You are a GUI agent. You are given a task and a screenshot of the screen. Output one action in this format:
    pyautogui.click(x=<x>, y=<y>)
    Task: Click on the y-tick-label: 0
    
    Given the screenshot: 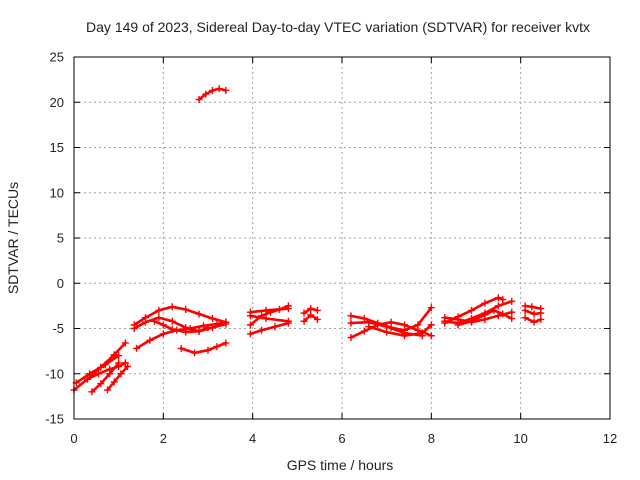 What is the action you would take?
    pyautogui.click(x=60, y=283)
    